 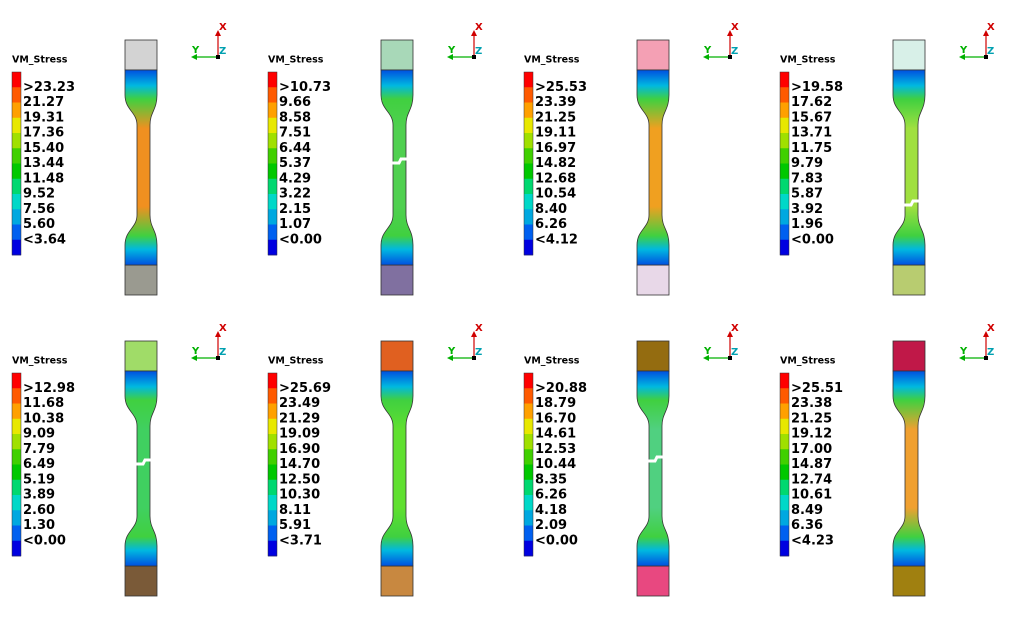 What do you see at coordinates (807, 525) in the screenshot?
I see `legend-label: 6.36` at bounding box center [807, 525].